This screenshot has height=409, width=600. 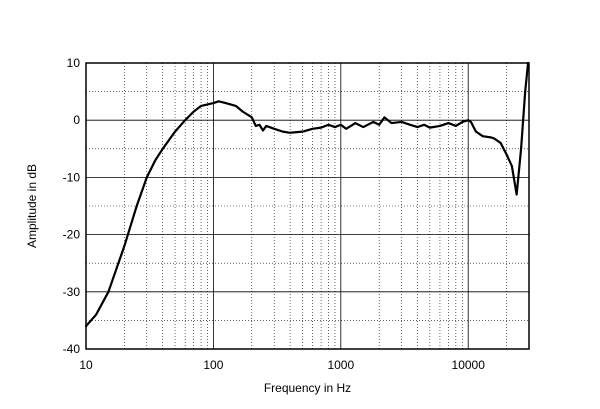 I want to click on y-axis-label: Amplitude in dB, so click(x=32, y=206).